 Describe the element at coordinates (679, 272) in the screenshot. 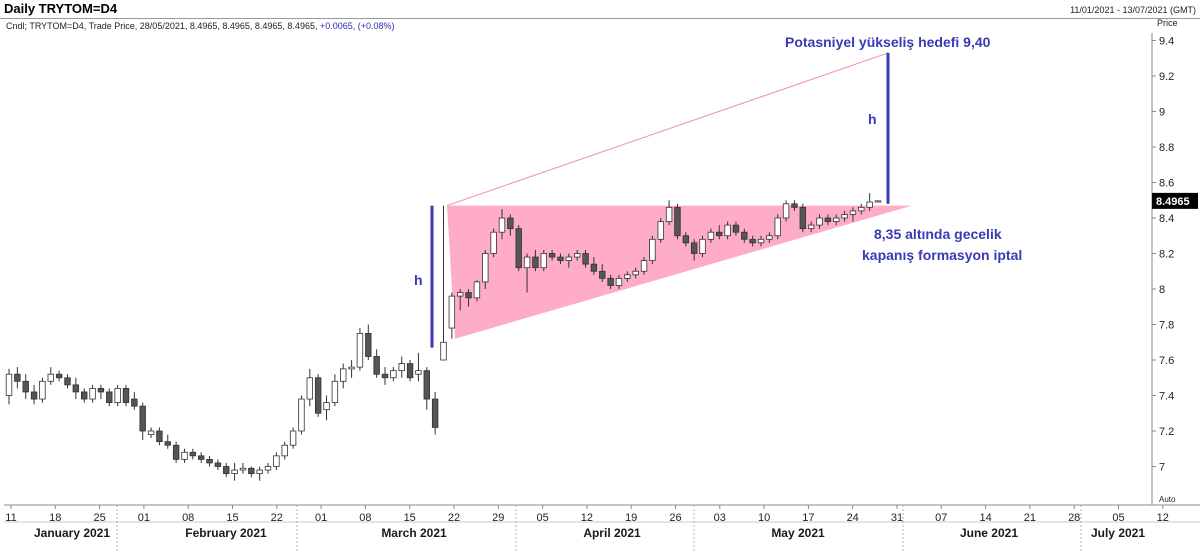

I see `triangle-pattern` at that location.